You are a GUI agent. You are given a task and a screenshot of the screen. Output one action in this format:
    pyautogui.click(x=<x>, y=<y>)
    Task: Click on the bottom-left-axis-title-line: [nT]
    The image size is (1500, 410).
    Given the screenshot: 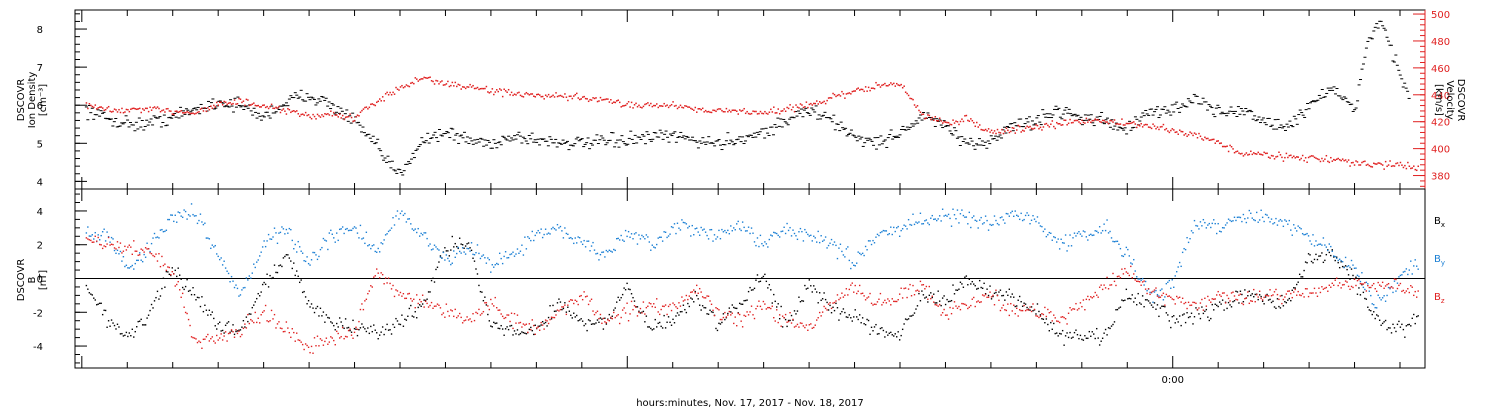 What is the action you would take?
    pyautogui.click(x=43, y=280)
    